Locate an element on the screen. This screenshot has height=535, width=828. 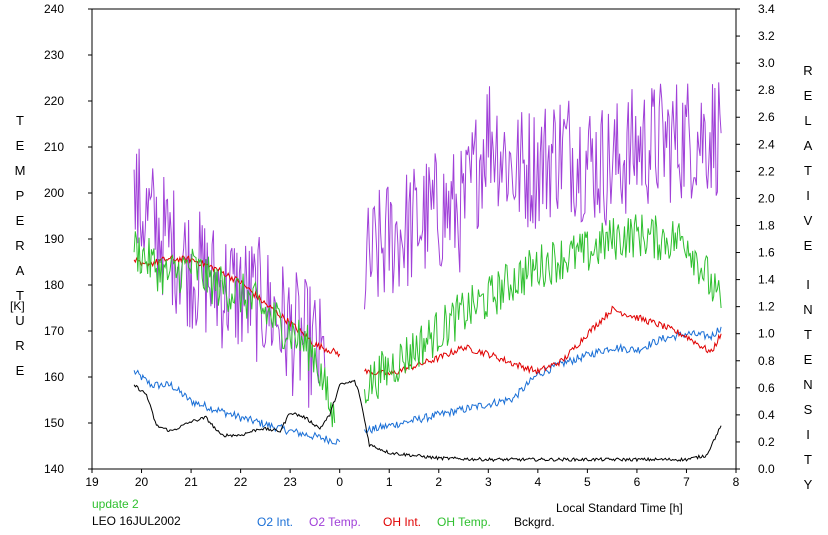
x-tick-label: 4 is located at coordinates (538, 482).